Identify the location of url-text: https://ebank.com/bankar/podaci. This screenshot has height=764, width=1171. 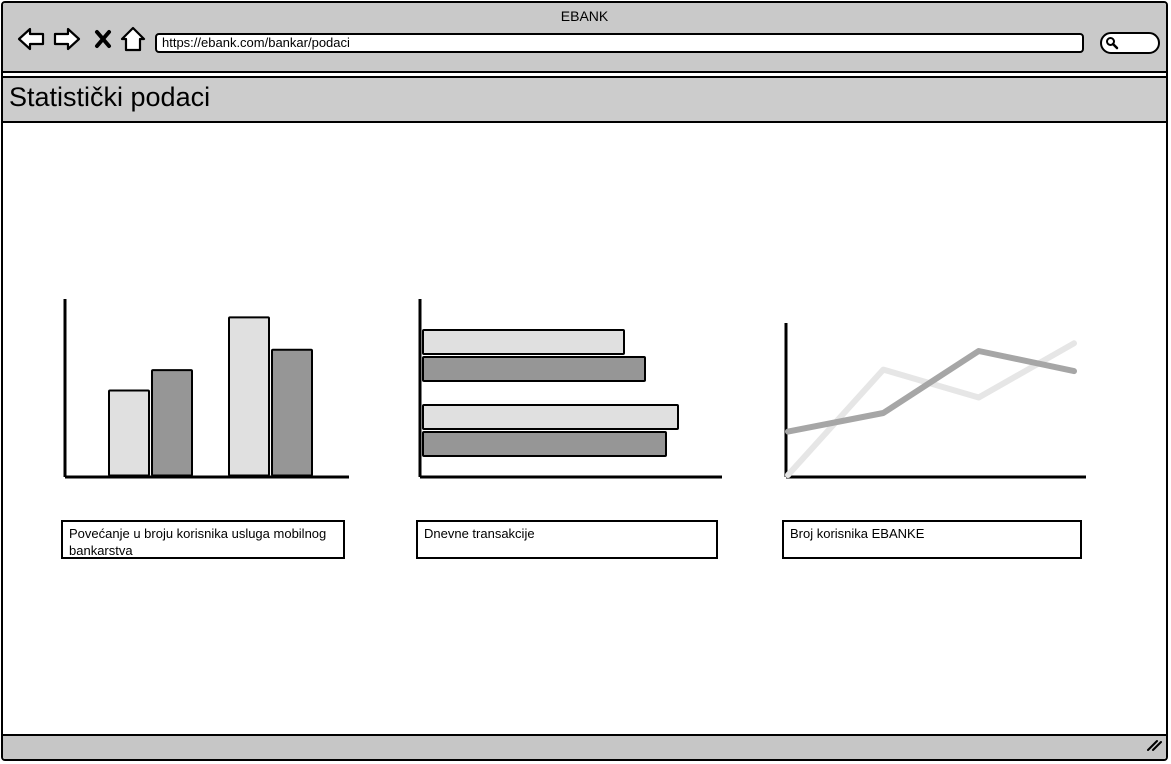
(256, 42).